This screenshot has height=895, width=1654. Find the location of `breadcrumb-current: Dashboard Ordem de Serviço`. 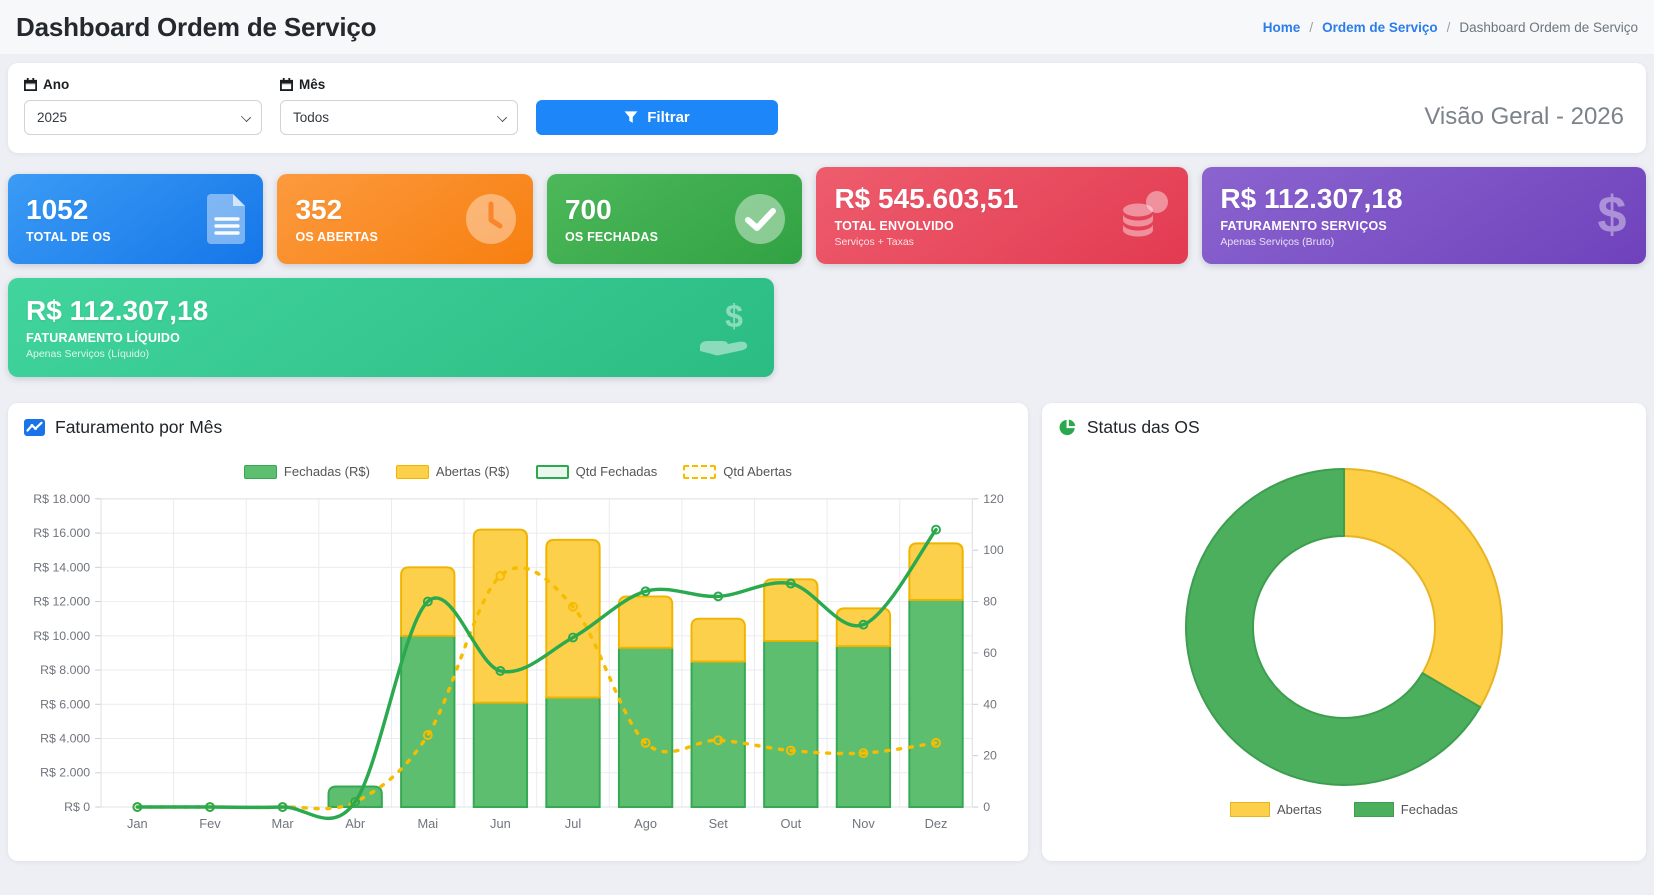

breadcrumb-current: Dashboard Ordem de Serviço is located at coordinates (1548, 27).